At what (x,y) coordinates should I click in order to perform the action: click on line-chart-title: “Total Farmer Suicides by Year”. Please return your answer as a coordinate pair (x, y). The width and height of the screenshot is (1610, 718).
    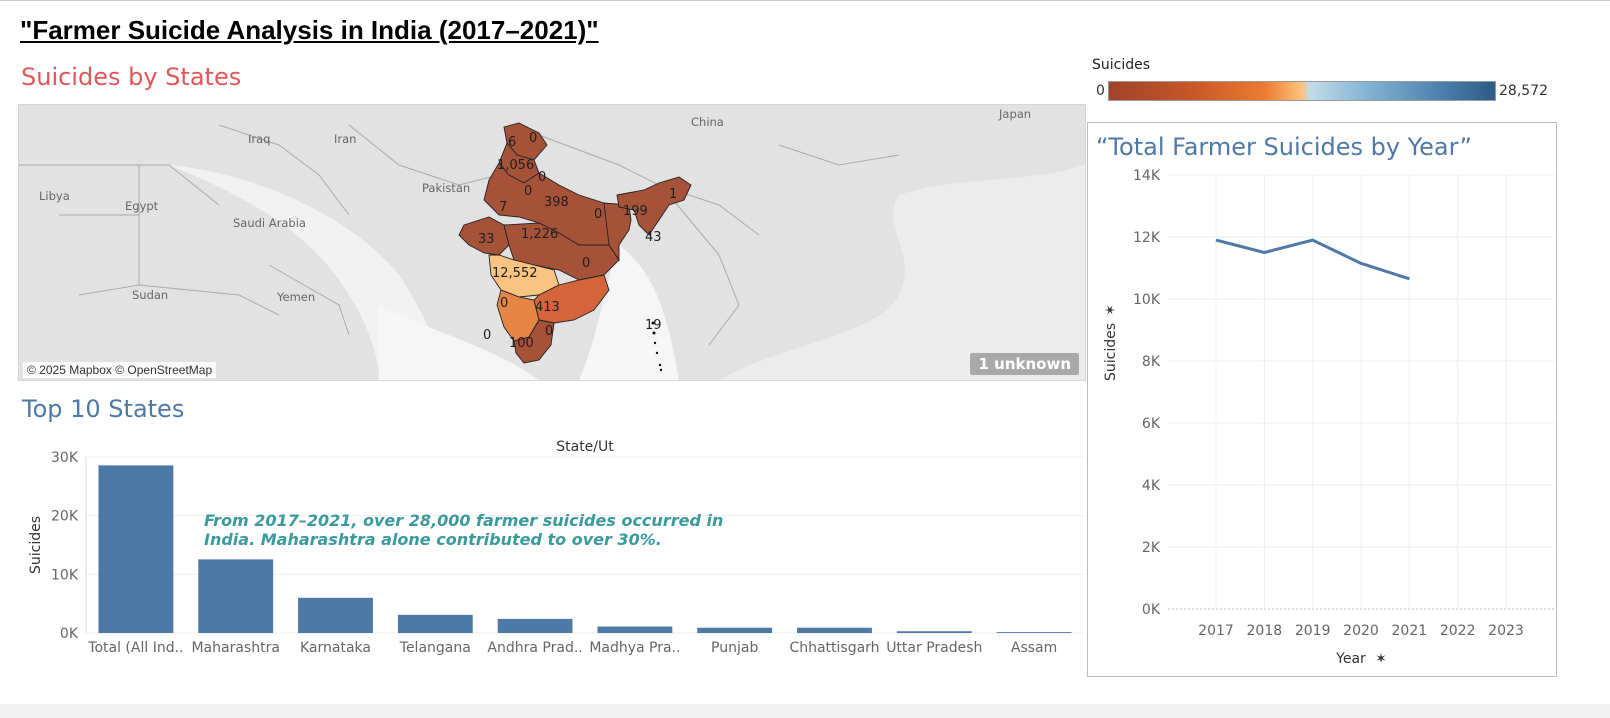
    Looking at the image, I should click on (1284, 147).